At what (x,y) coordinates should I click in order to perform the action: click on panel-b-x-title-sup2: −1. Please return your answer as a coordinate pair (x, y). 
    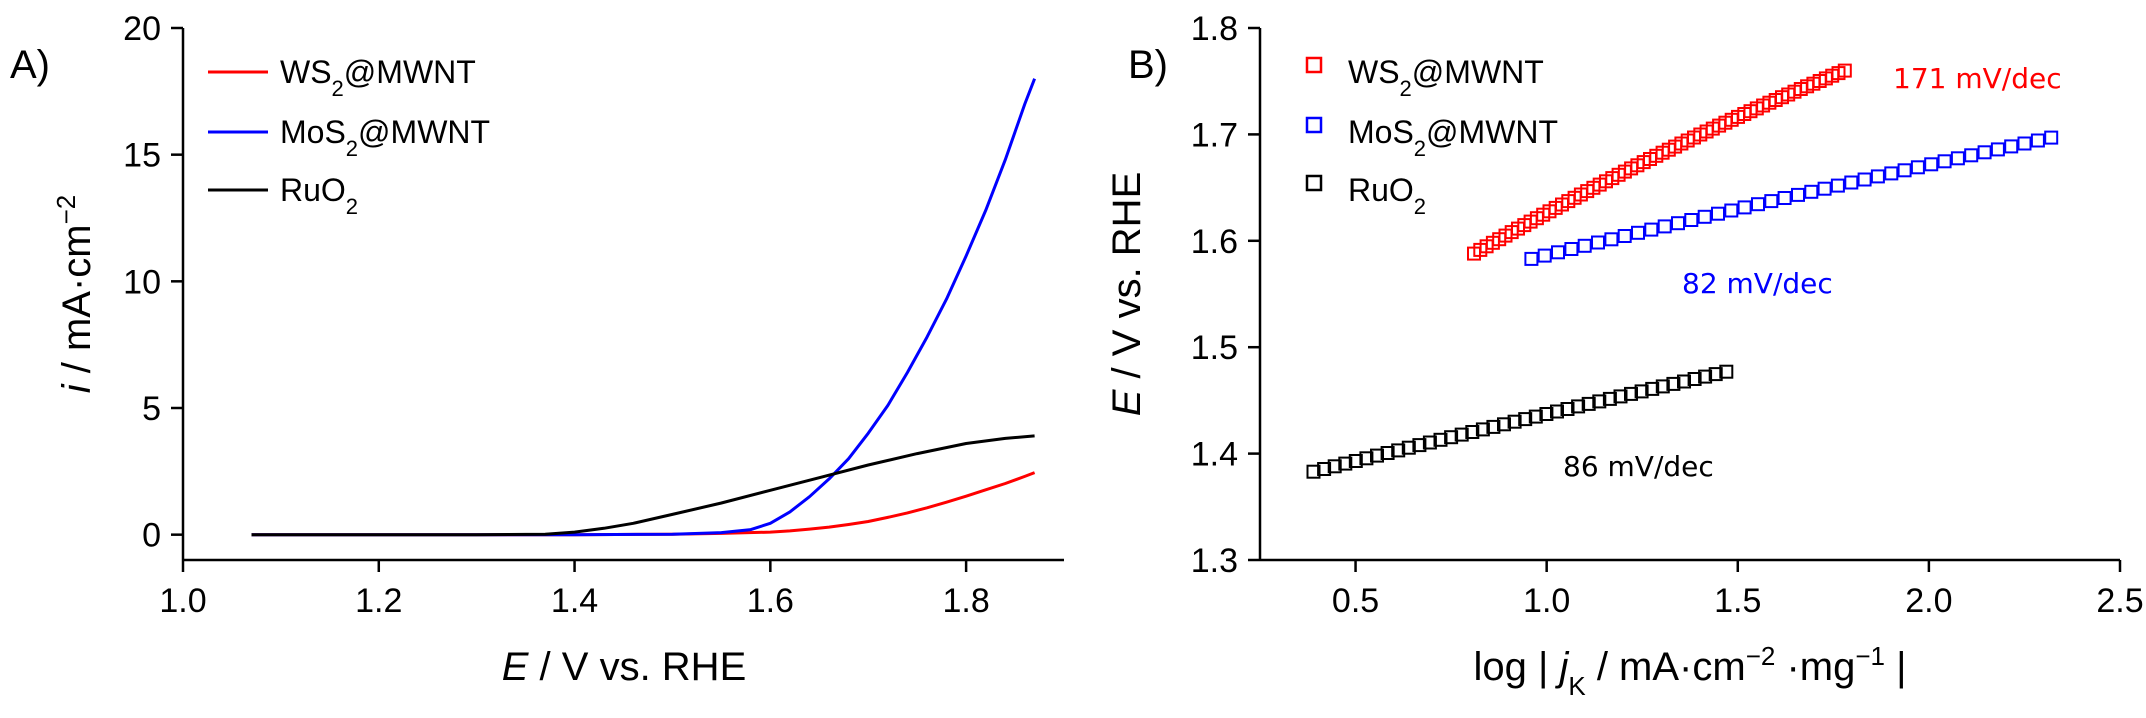
    Looking at the image, I should click on (1870, 656).